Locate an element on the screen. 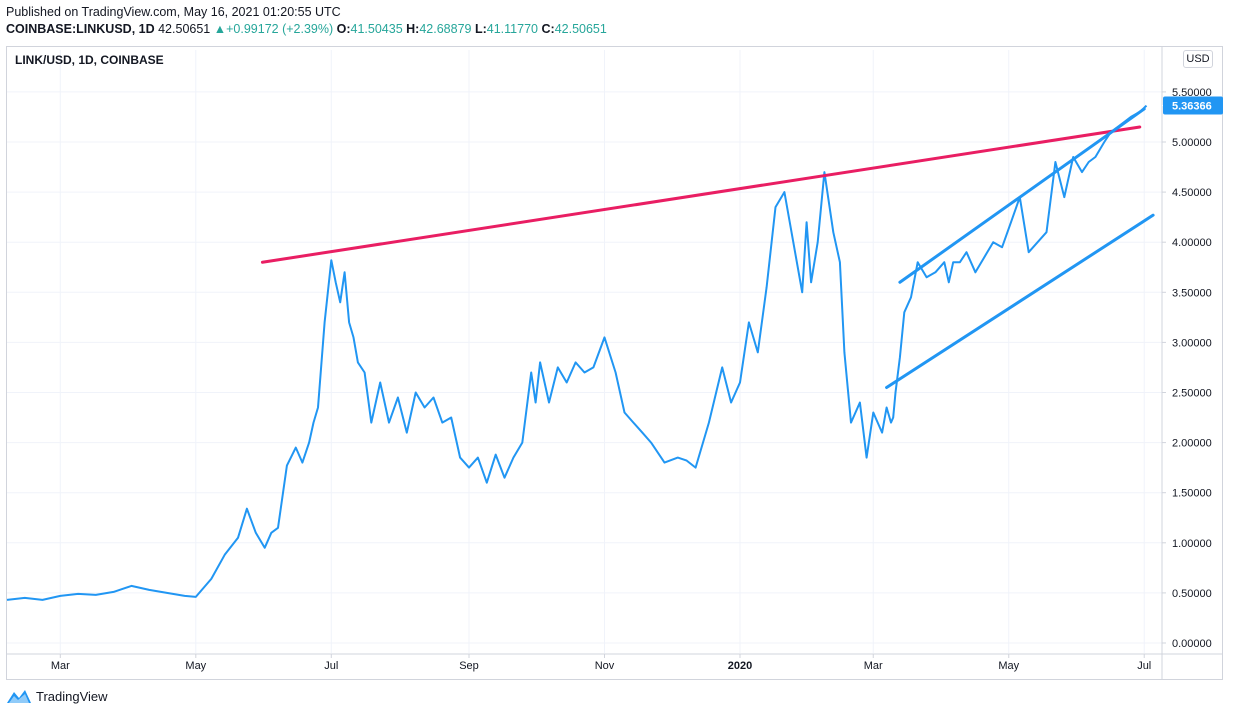  resistance-trendline is located at coordinates (701, 194).